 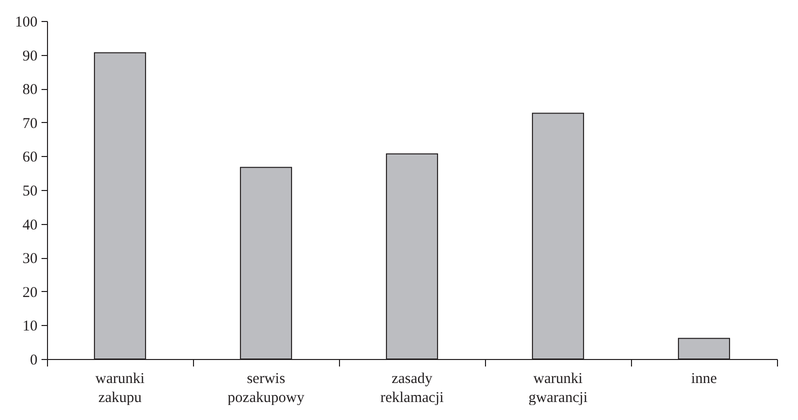 I want to click on y-tick-label: 10, so click(x=30, y=326).